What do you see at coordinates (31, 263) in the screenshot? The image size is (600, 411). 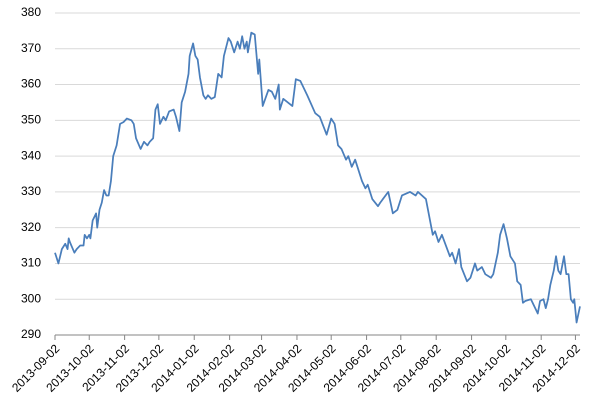 I see `y-tick-label: 310` at bounding box center [31, 263].